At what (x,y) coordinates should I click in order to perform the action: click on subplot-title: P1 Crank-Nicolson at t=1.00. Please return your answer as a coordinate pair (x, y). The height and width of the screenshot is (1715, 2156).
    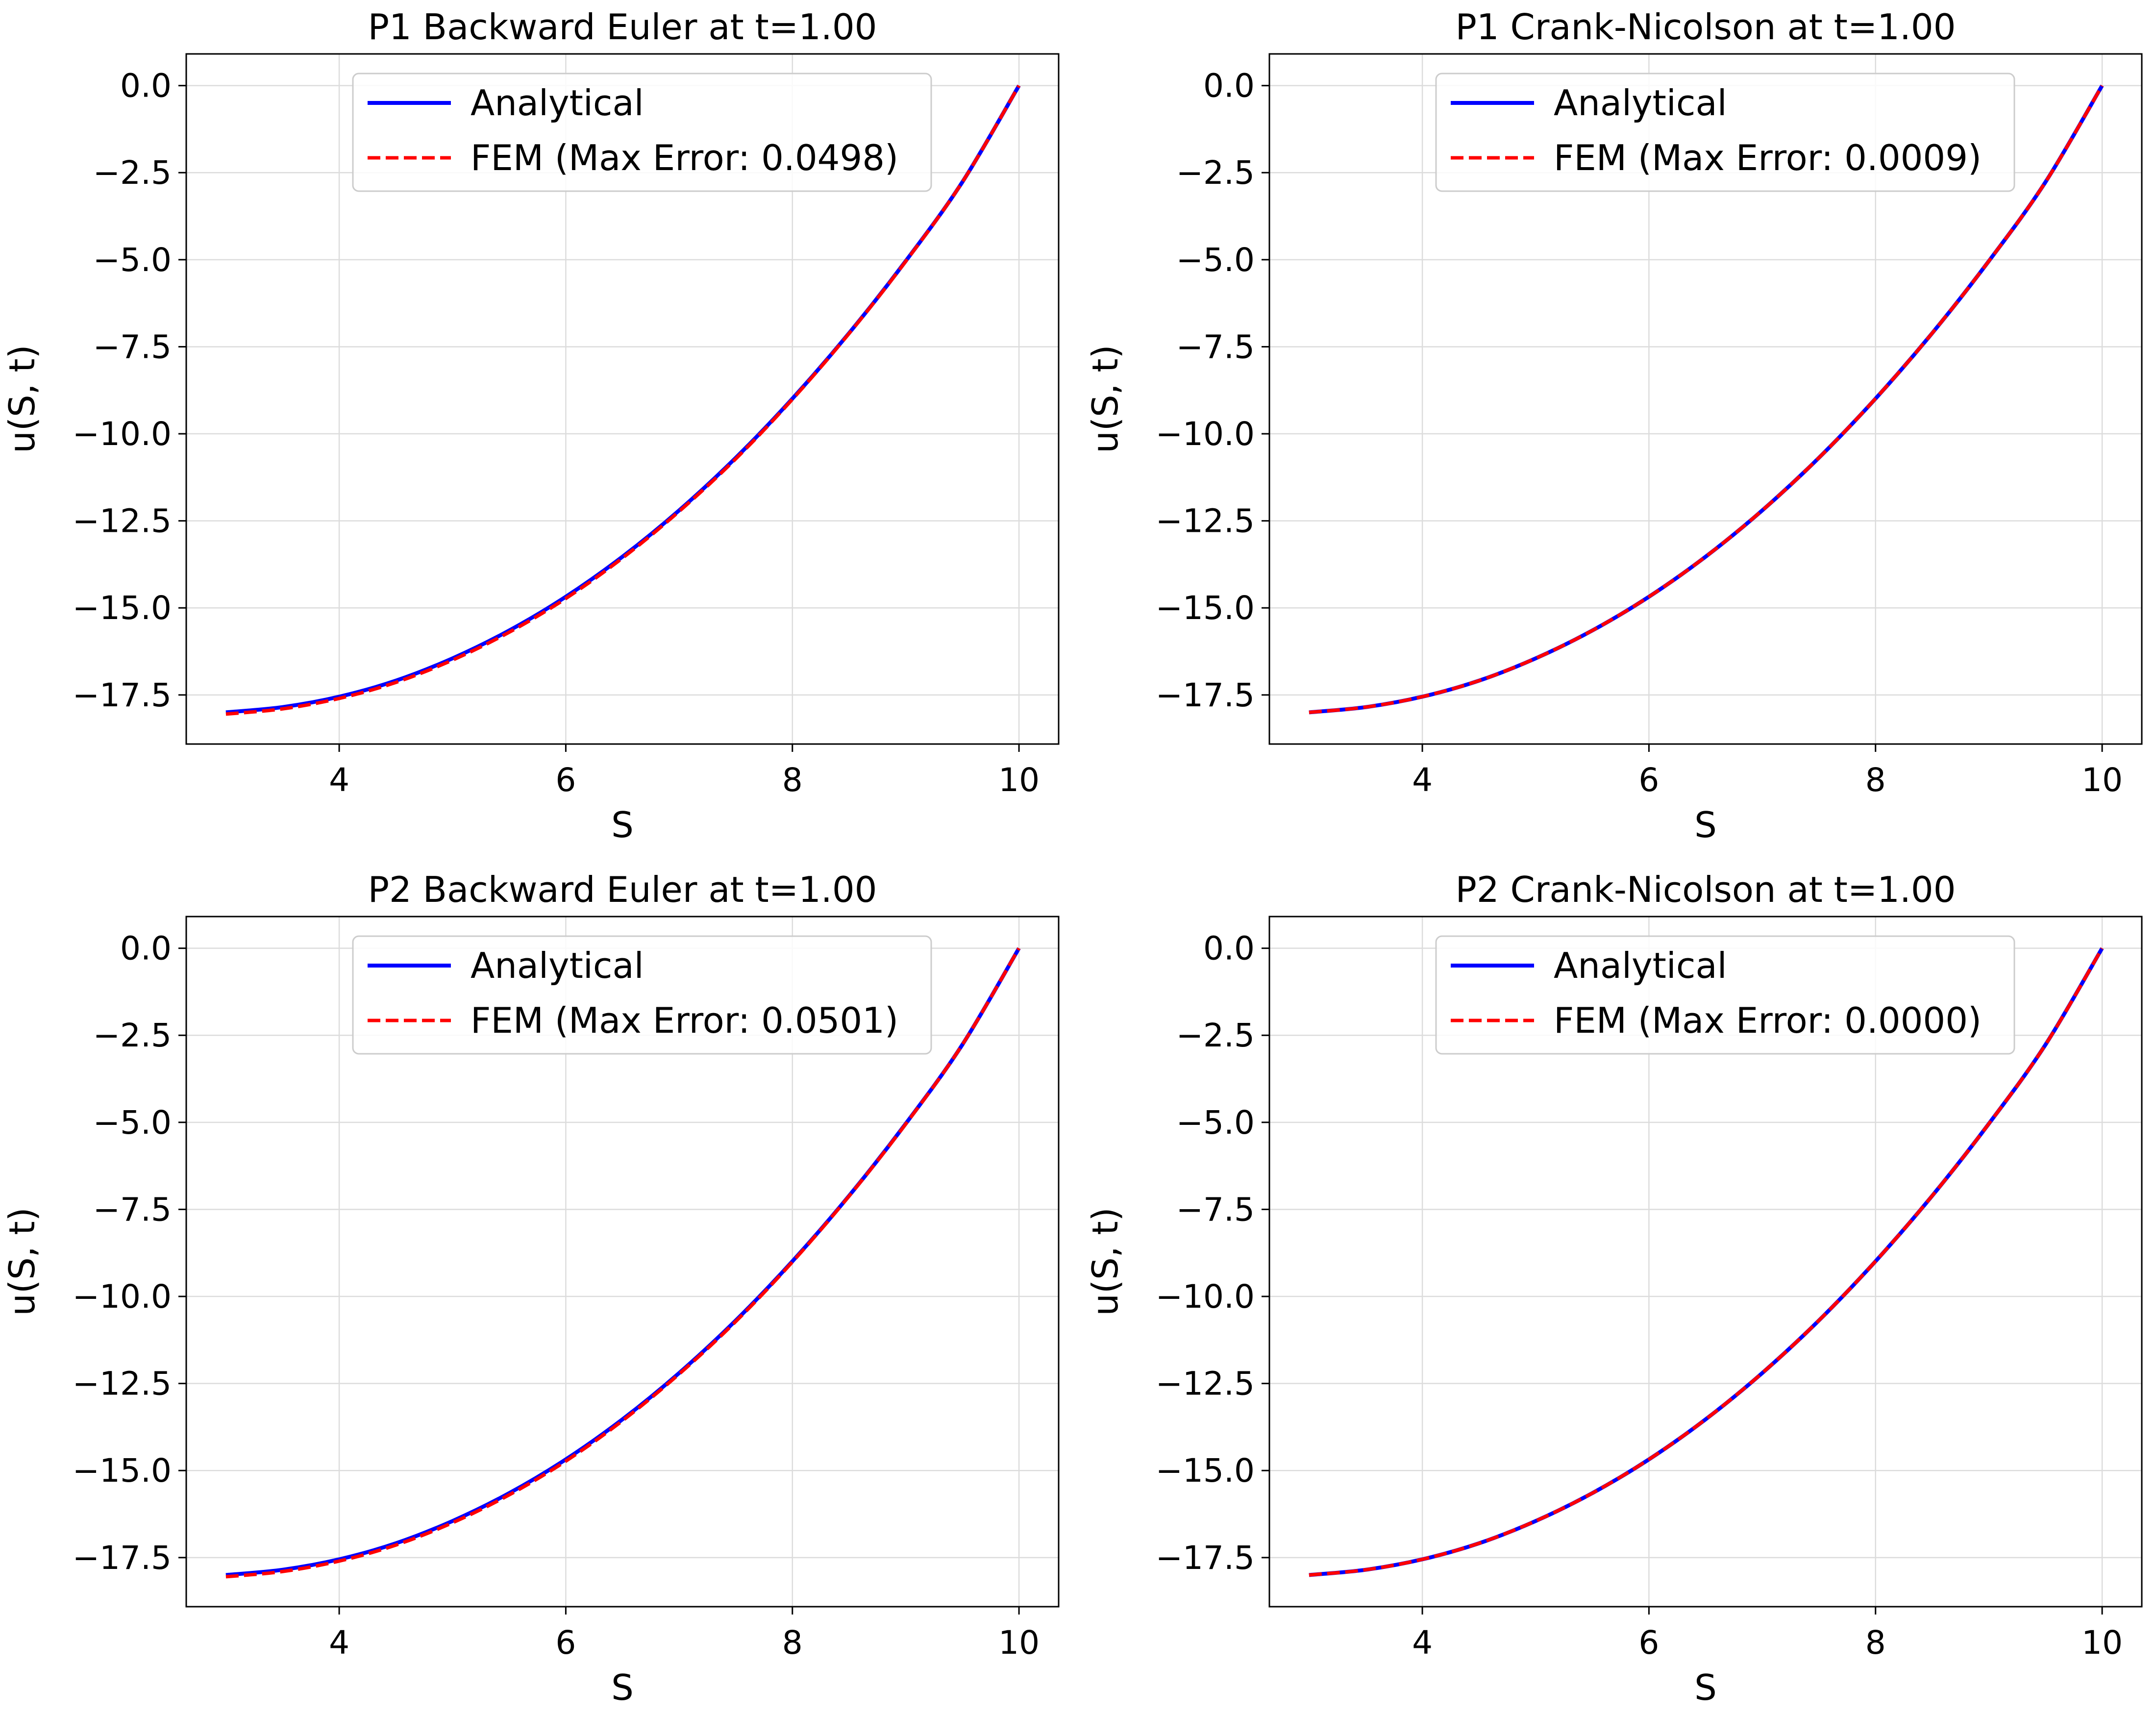
    Looking at the image, I should click on (1705, 27).